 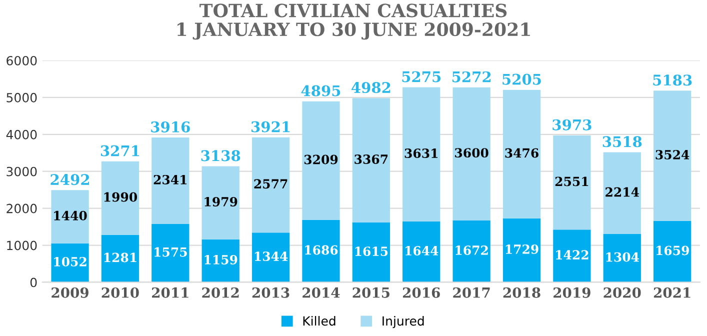 I want to click on chart-title: TOTAL CIVILIAN CASUALTIES 1 JANUARY TO 30 JUNE 2009-2021, so click(x=354, y=22).